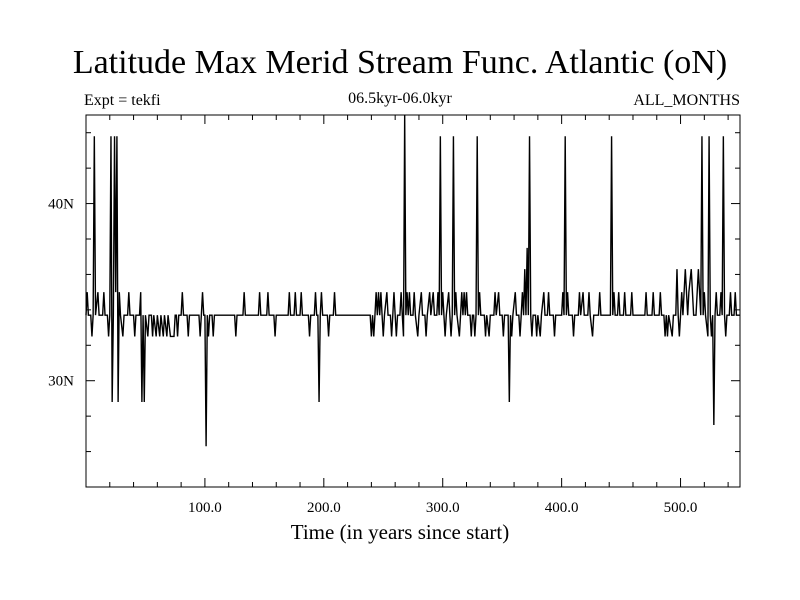 This screenshot has height=600, width=800. What do you see at coordinates (122, 100) in the screenshot?
I see `experiment-label: Expt = tekfi` at bounding box center [122, 100].